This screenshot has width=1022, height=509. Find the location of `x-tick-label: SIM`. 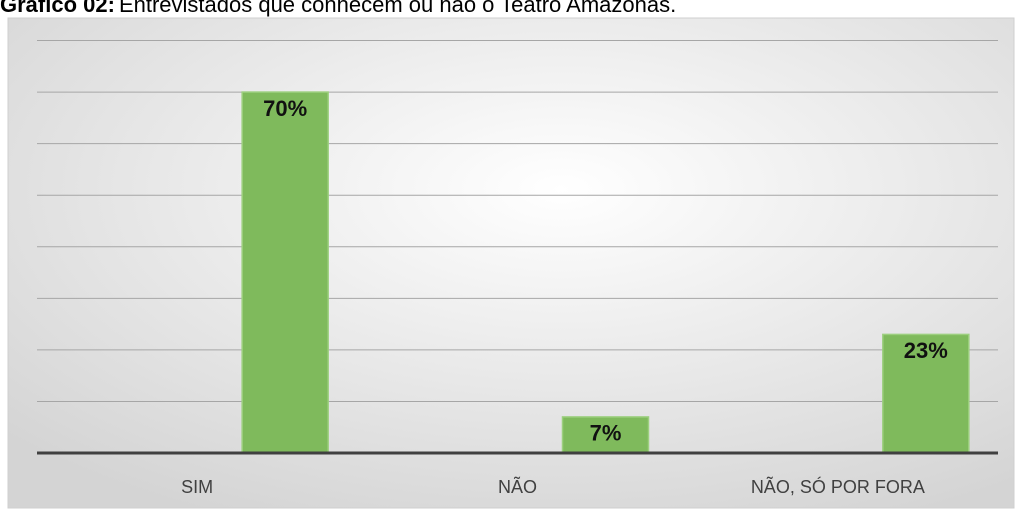

x-tick-label: SIM is located at coordinates (197, 487).